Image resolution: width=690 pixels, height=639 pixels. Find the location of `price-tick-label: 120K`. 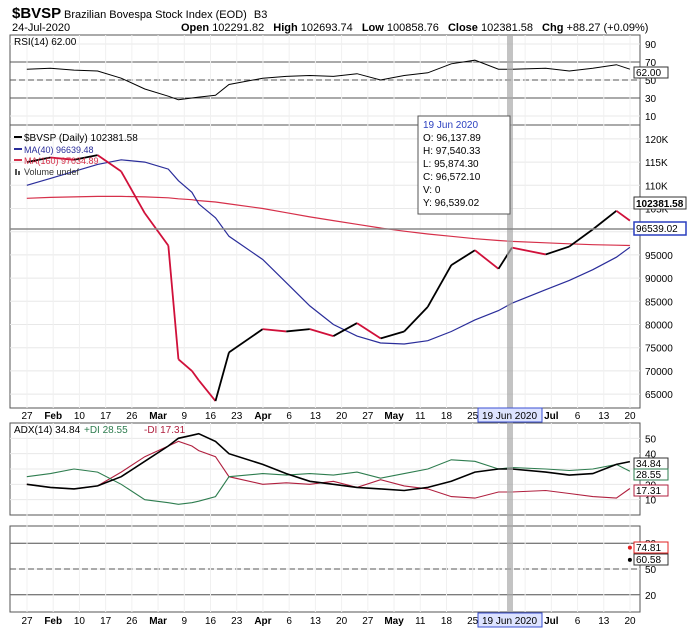

price-tick-label: 120K is located at coordinates (657, 140).